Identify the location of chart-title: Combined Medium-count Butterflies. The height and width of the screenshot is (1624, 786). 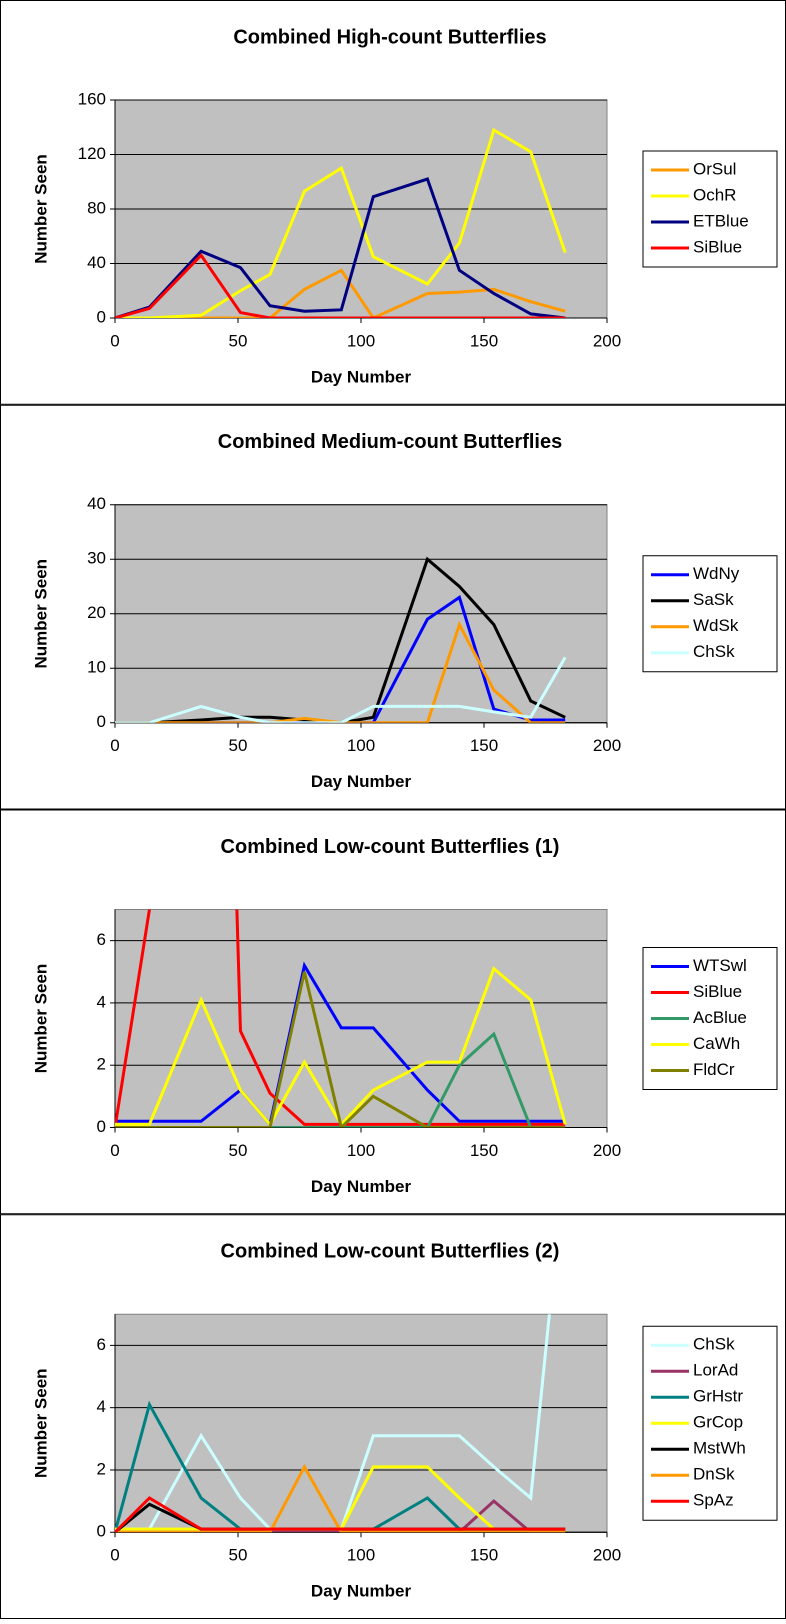
(390, 442).